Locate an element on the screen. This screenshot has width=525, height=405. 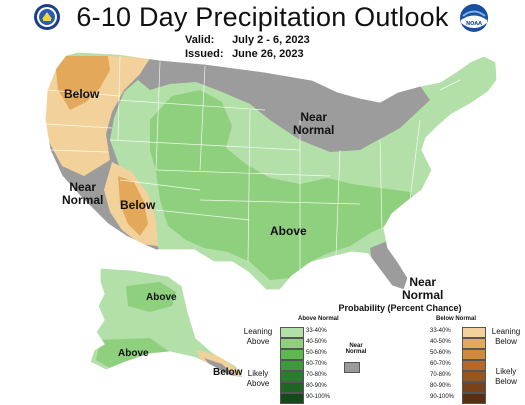
label-near-normal-north-line1: Near is located at coordinates (314, 117).